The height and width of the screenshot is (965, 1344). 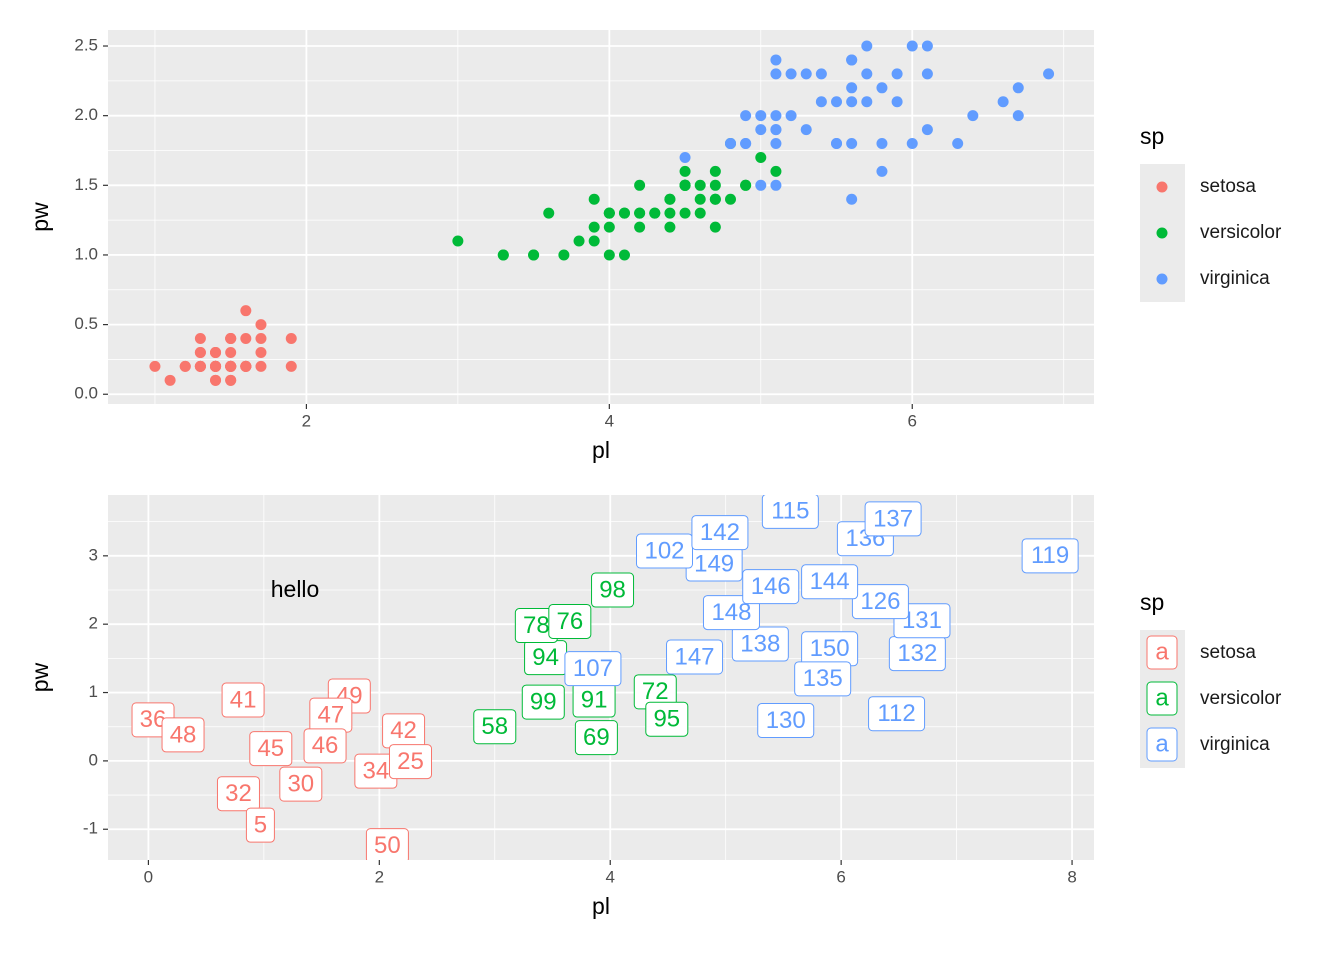 I want to click on x-tick-label: 8, so click(x=1071, y=876).